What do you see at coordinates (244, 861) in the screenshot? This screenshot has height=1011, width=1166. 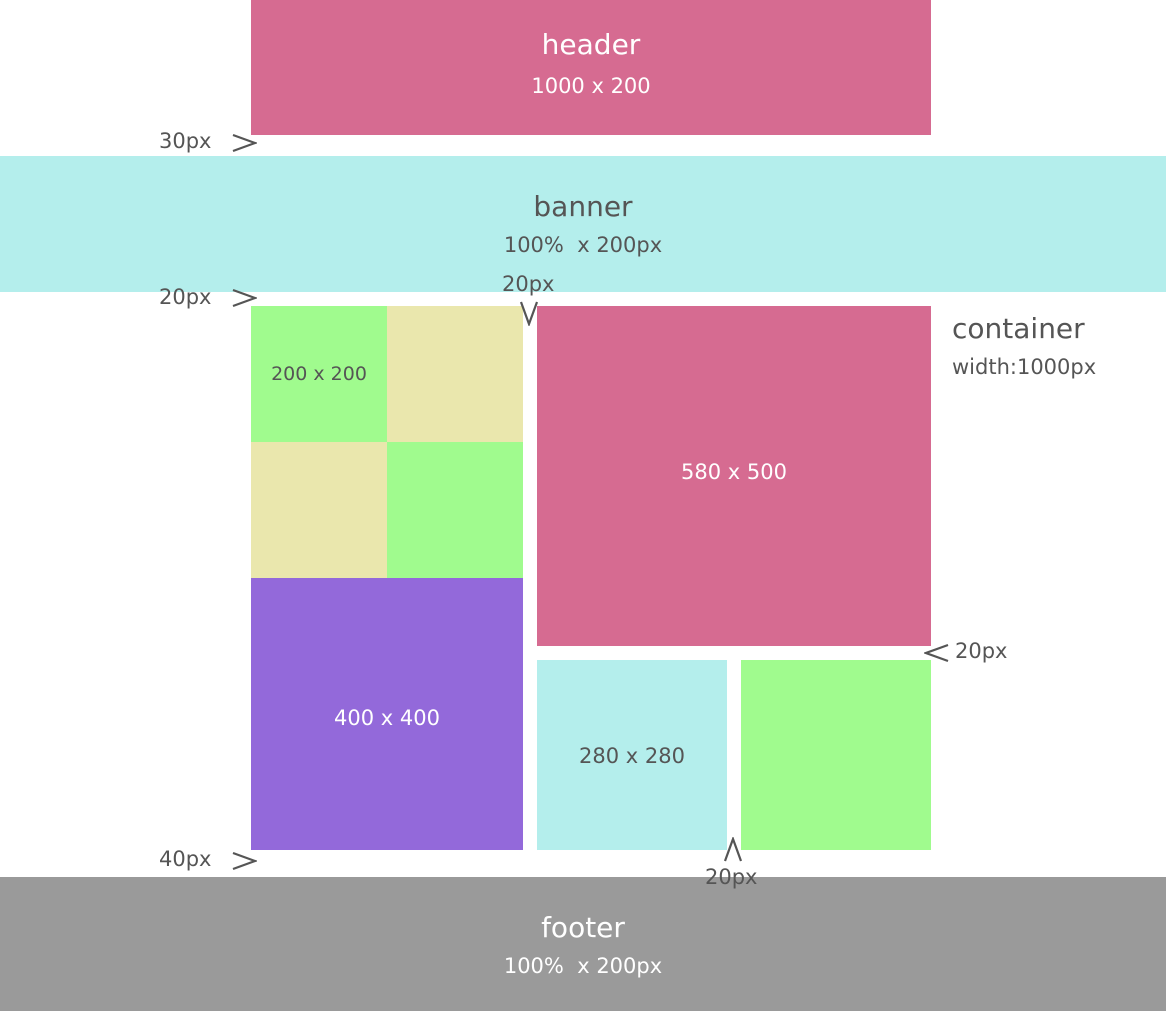 I see `footer-gap-arrow-icon` at bounding box center [244, 861].